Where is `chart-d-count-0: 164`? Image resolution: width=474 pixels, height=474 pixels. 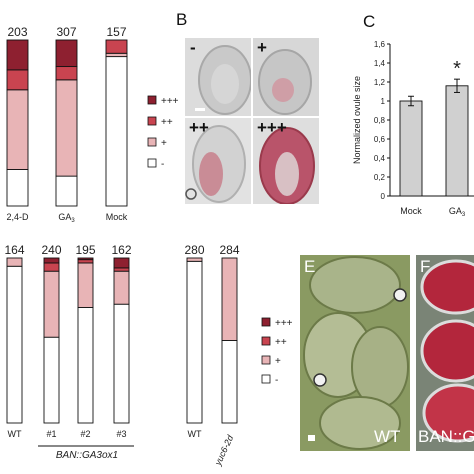
chart-d-count-0: 164 is located at coordinates (14, 250).